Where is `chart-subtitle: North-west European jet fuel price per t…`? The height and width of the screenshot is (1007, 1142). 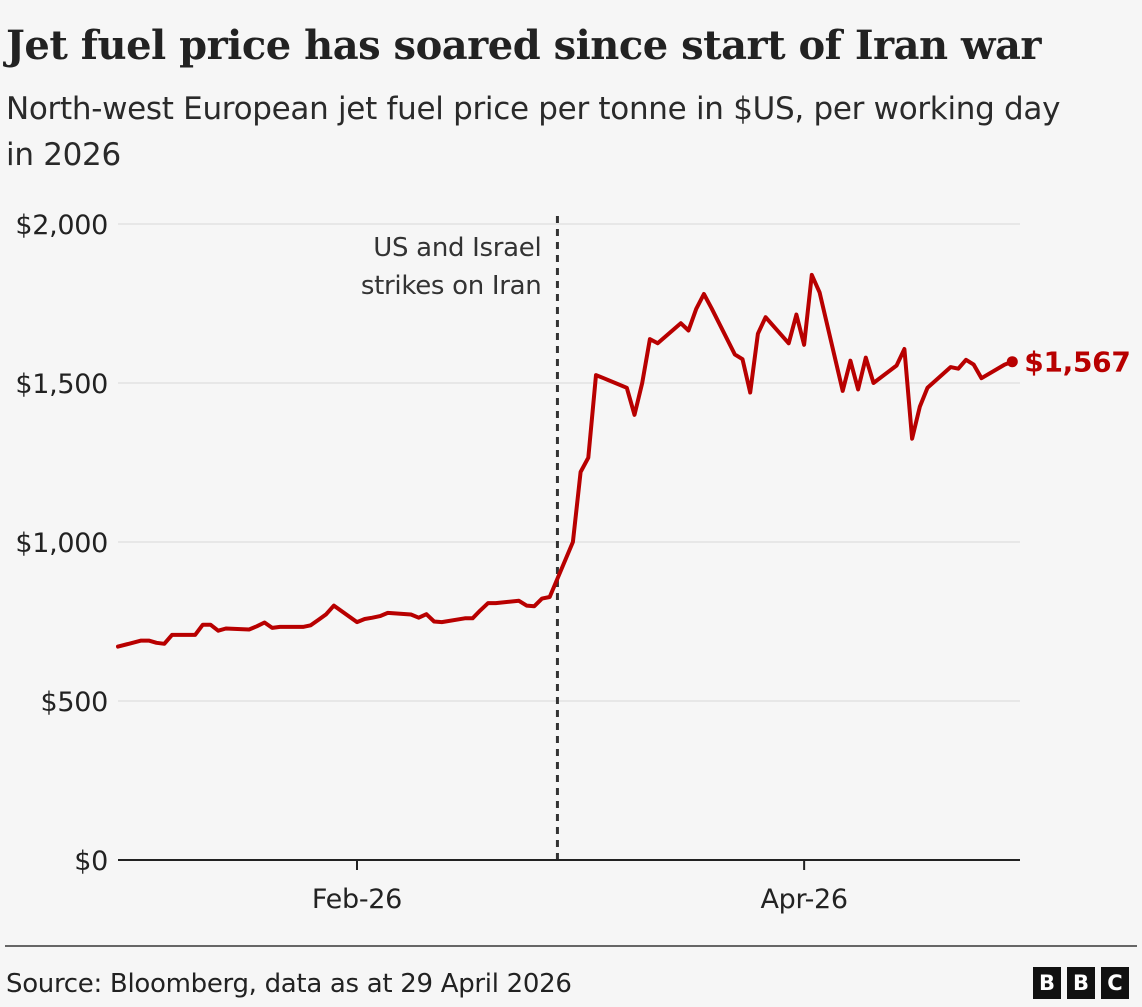 chart-subtitle: North-west European jet fuel price per t… is located at coordinates (533, 132).